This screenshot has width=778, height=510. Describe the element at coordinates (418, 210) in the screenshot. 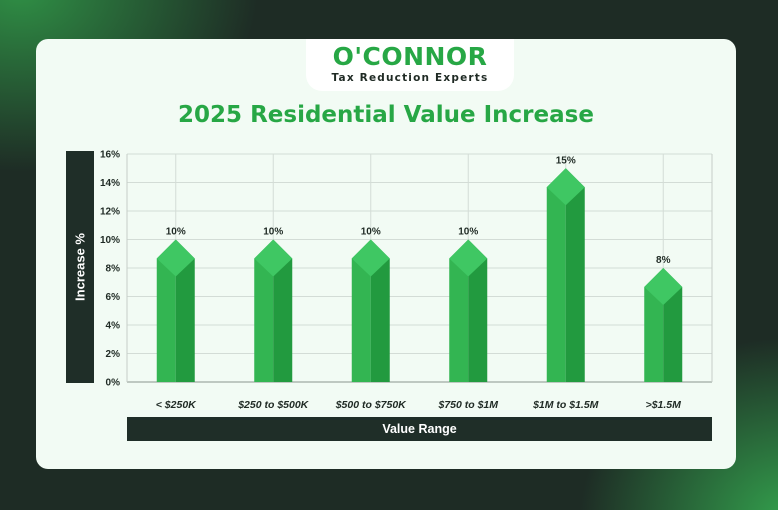

I see `data-labels: 10% 10% 10% 10% 15% 8%` at that location.